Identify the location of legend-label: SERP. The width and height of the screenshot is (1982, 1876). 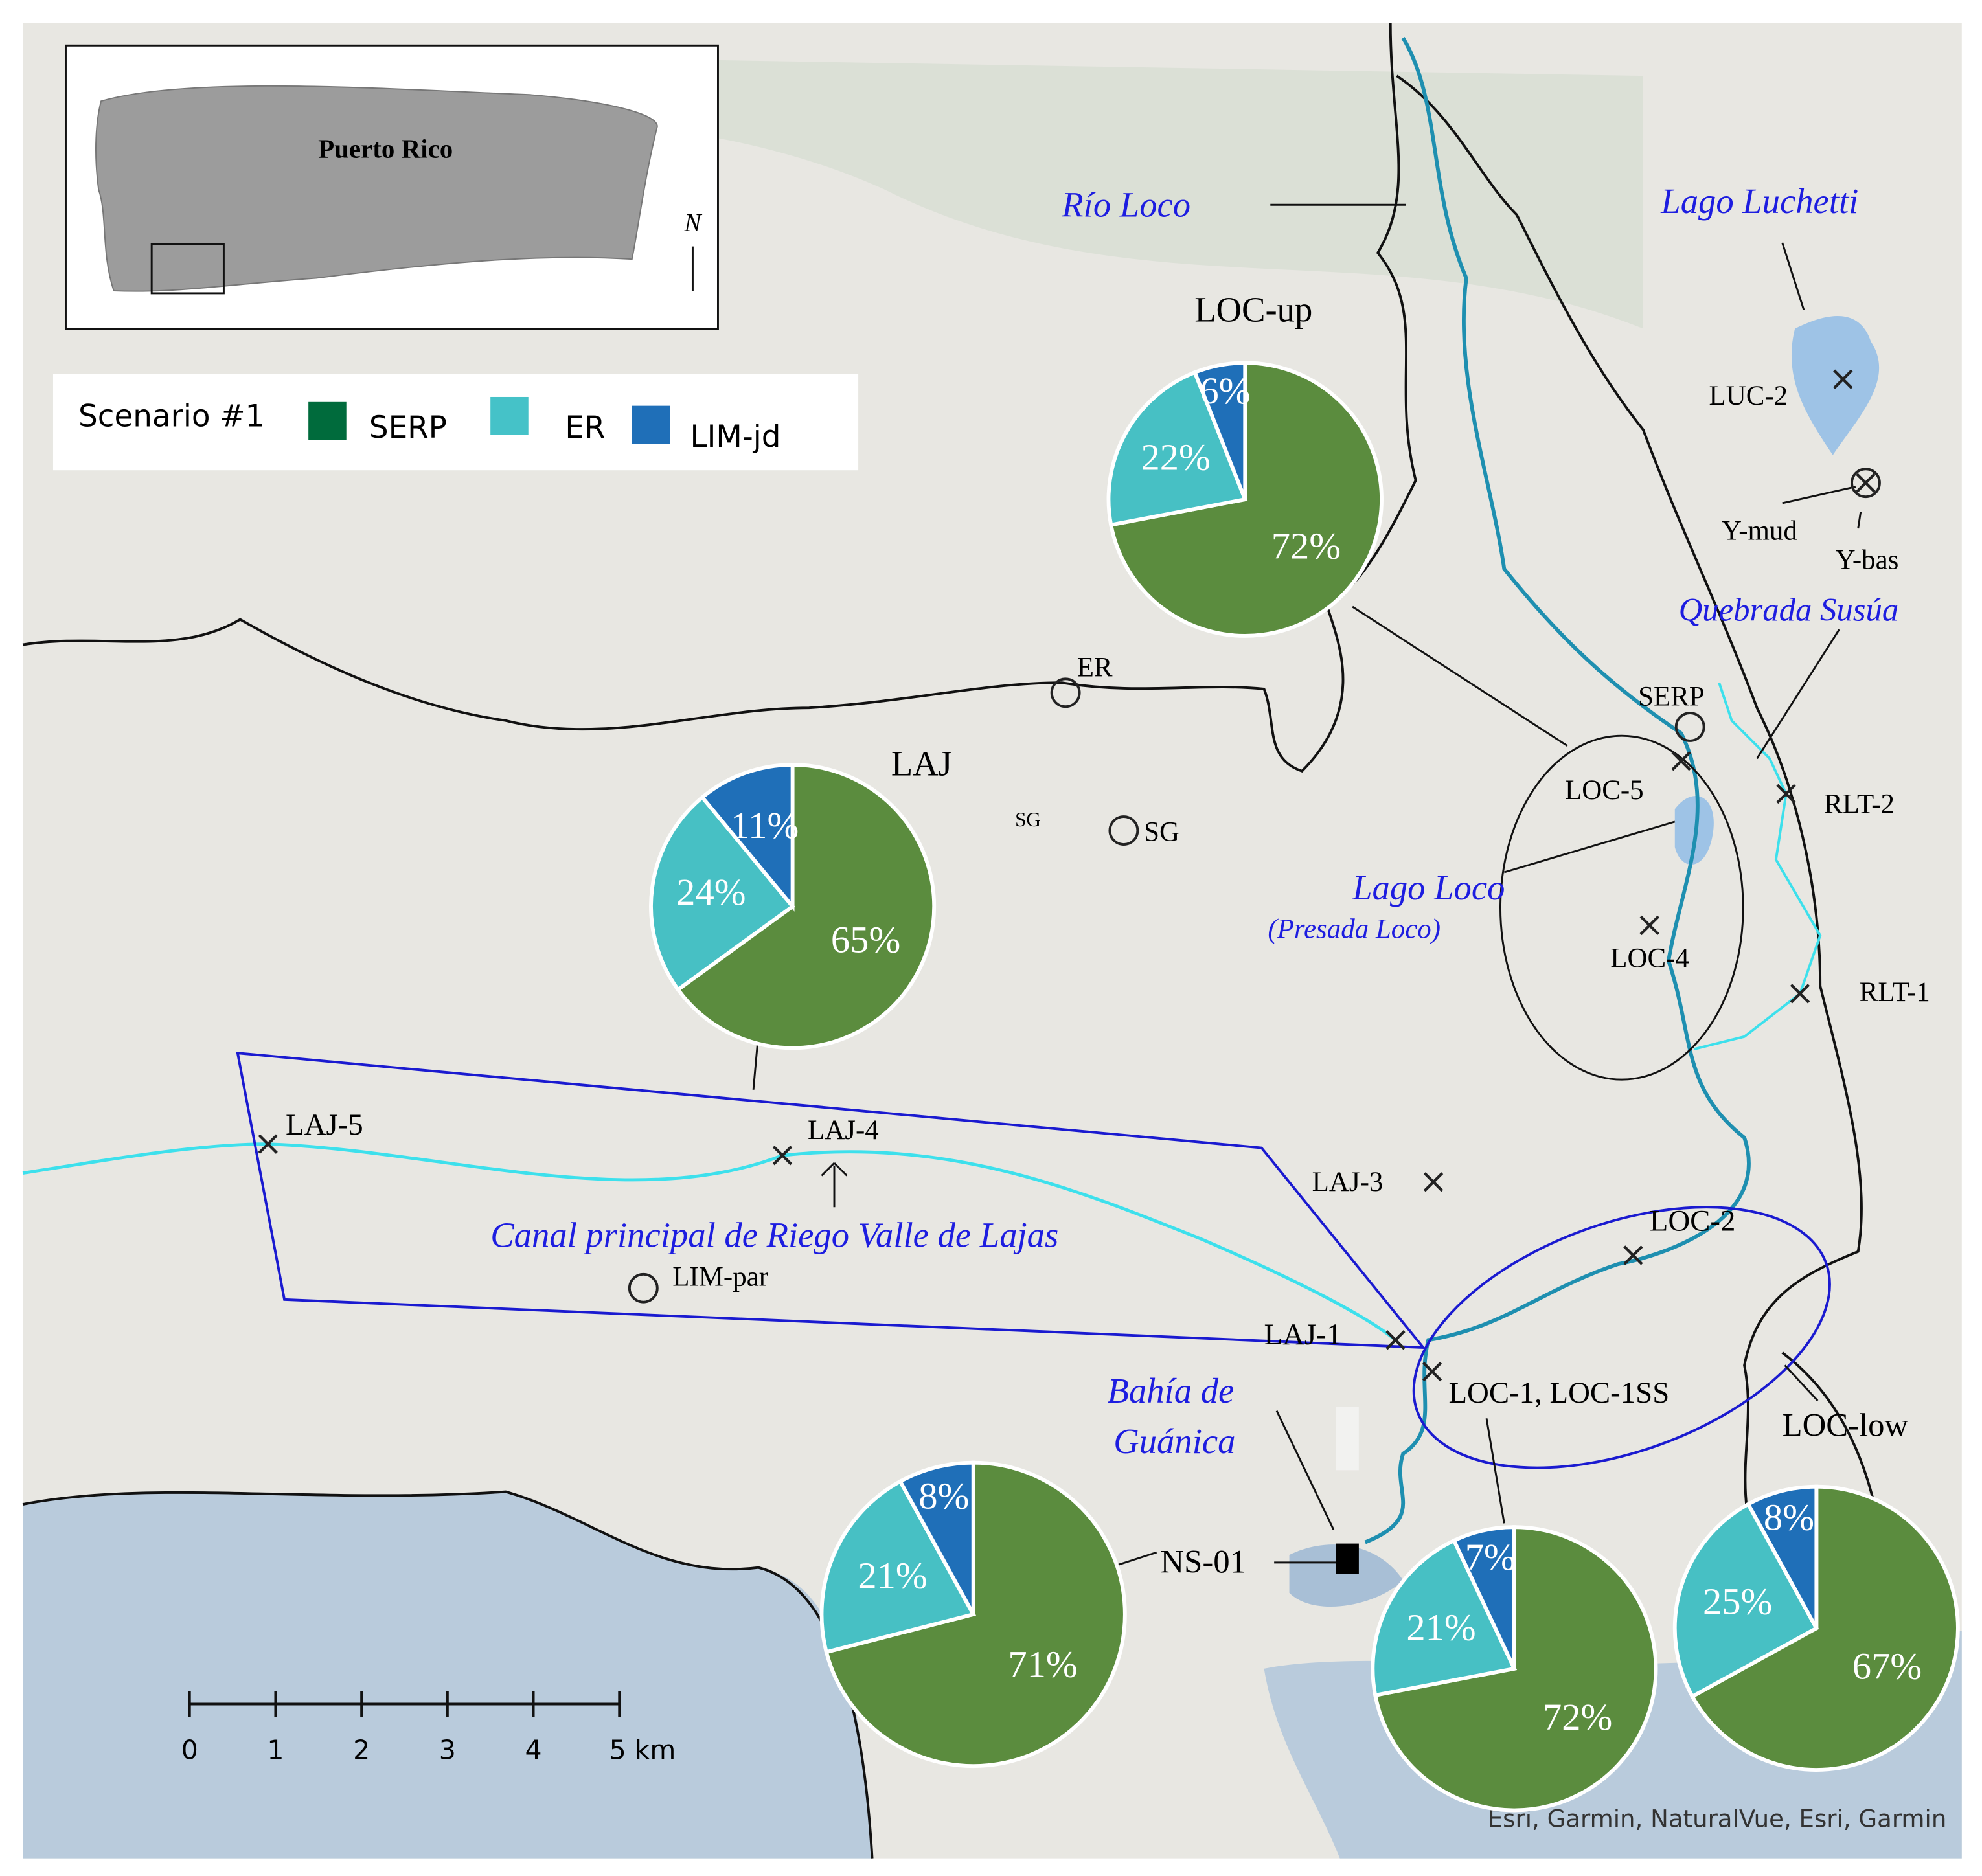
(408, 429).